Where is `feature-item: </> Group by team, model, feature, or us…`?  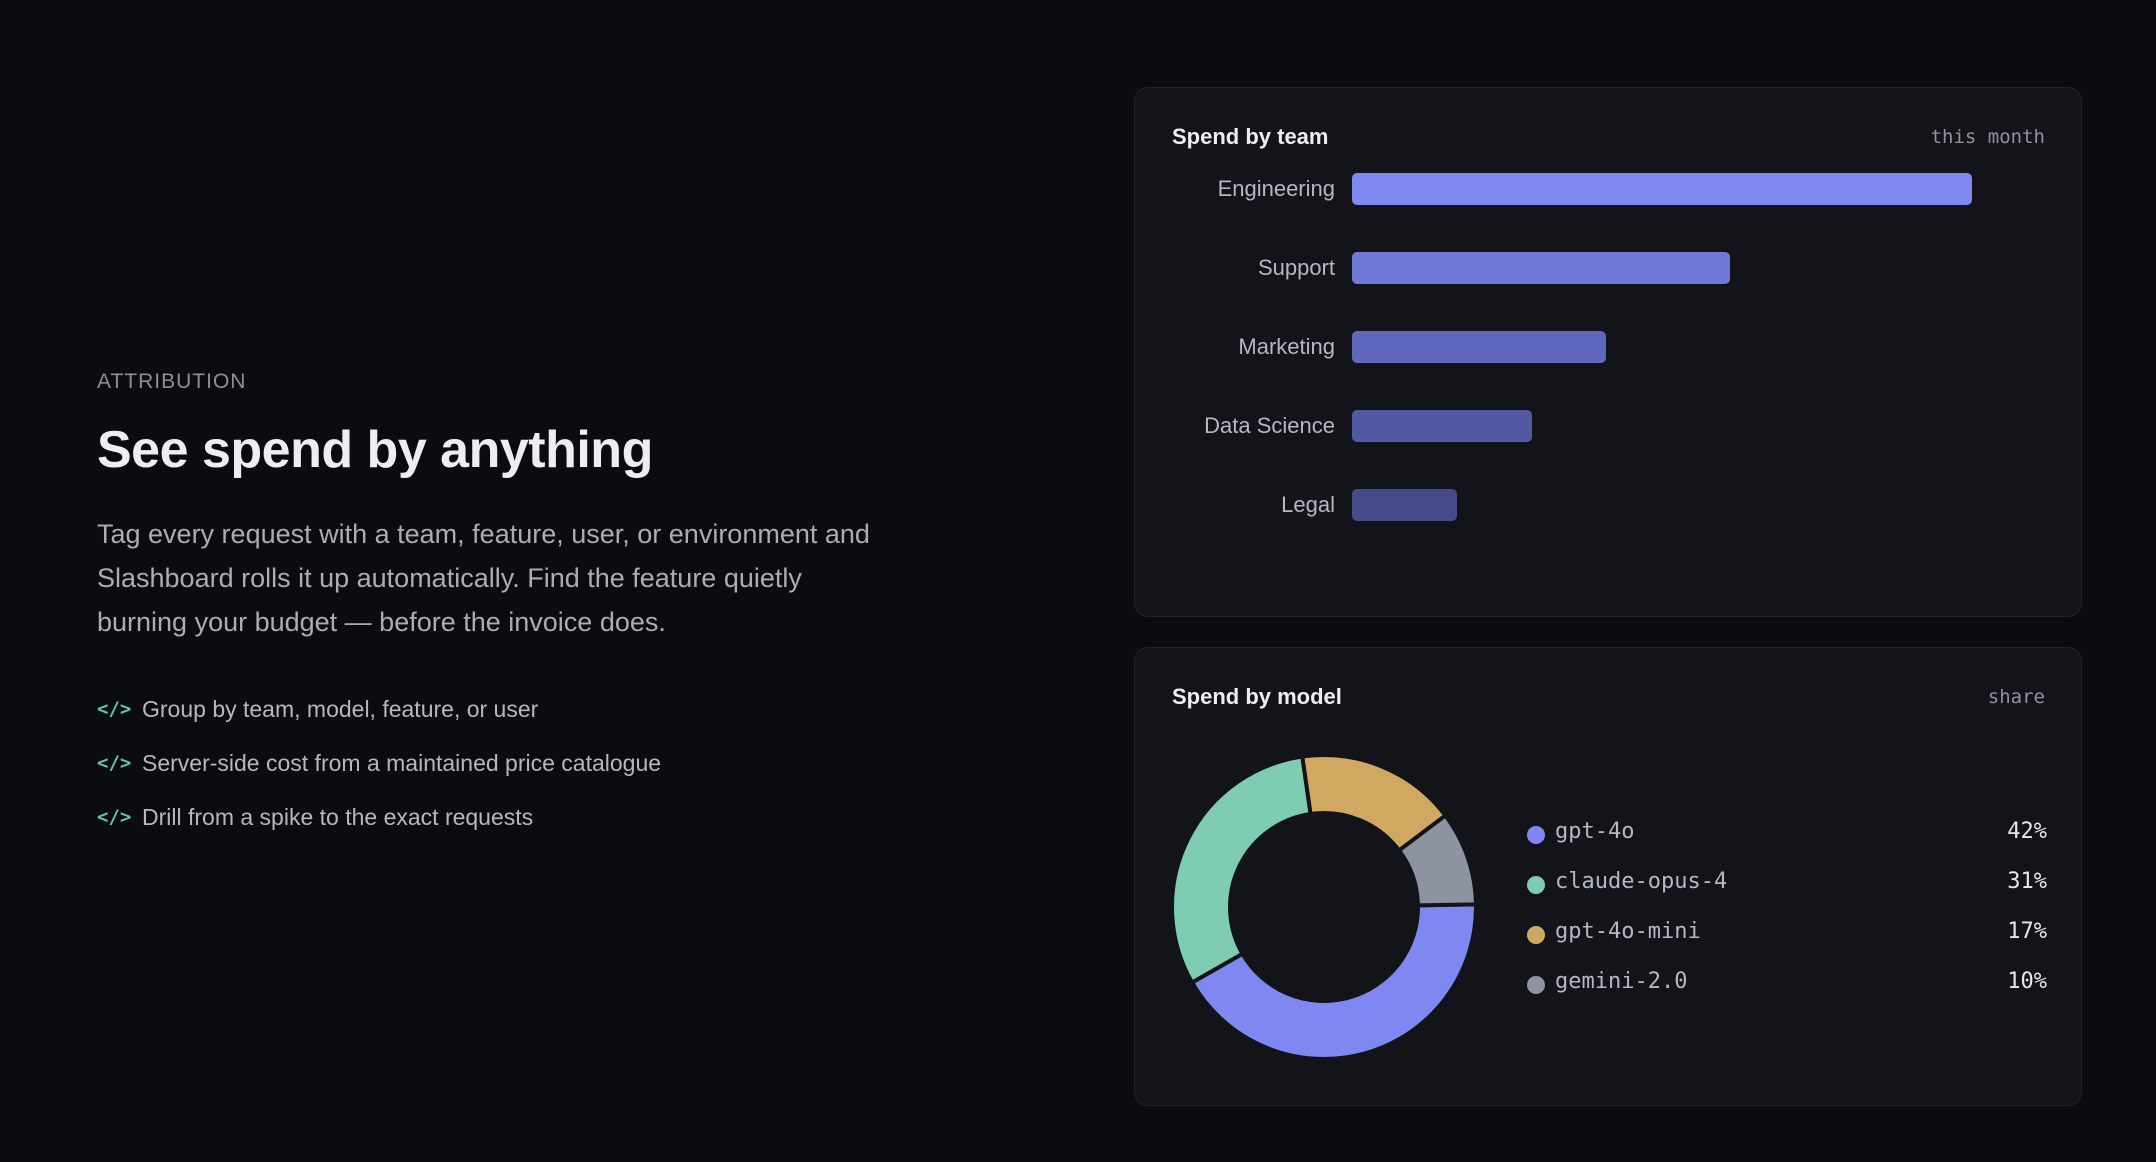
feature-item: </> Group by team, model, feature, or us… is located at coordinates (379, 709).